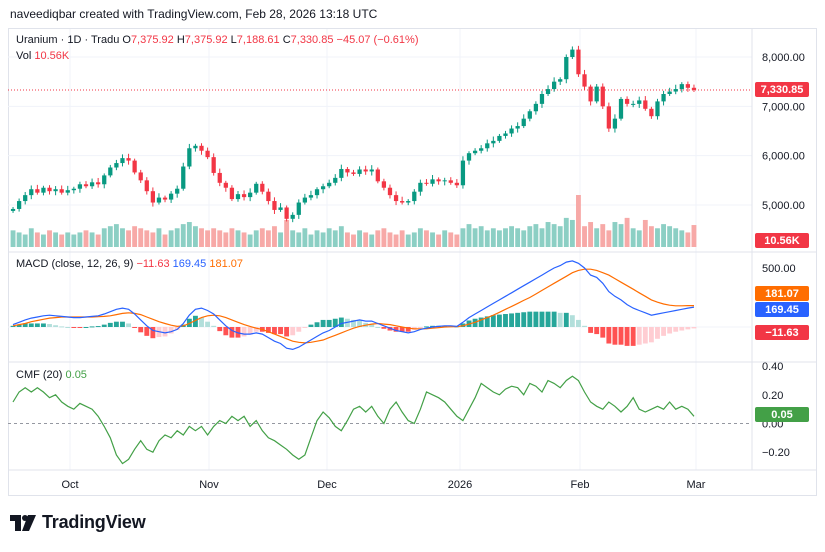 The image size is (825, 552). Describe the element at coordinates (696, 485) in the screenshot. I see `time-tick-label: Mar` at that location.